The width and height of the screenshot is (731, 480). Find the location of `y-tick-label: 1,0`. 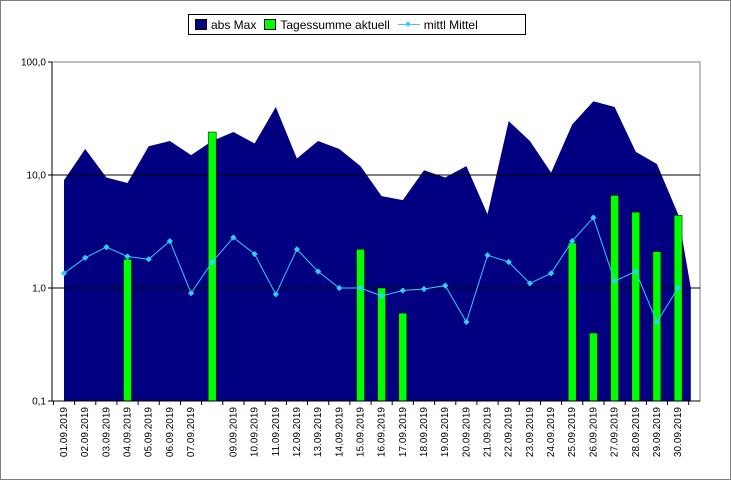

y-tick-label: 1,0 is located at coordinates (39, 289).